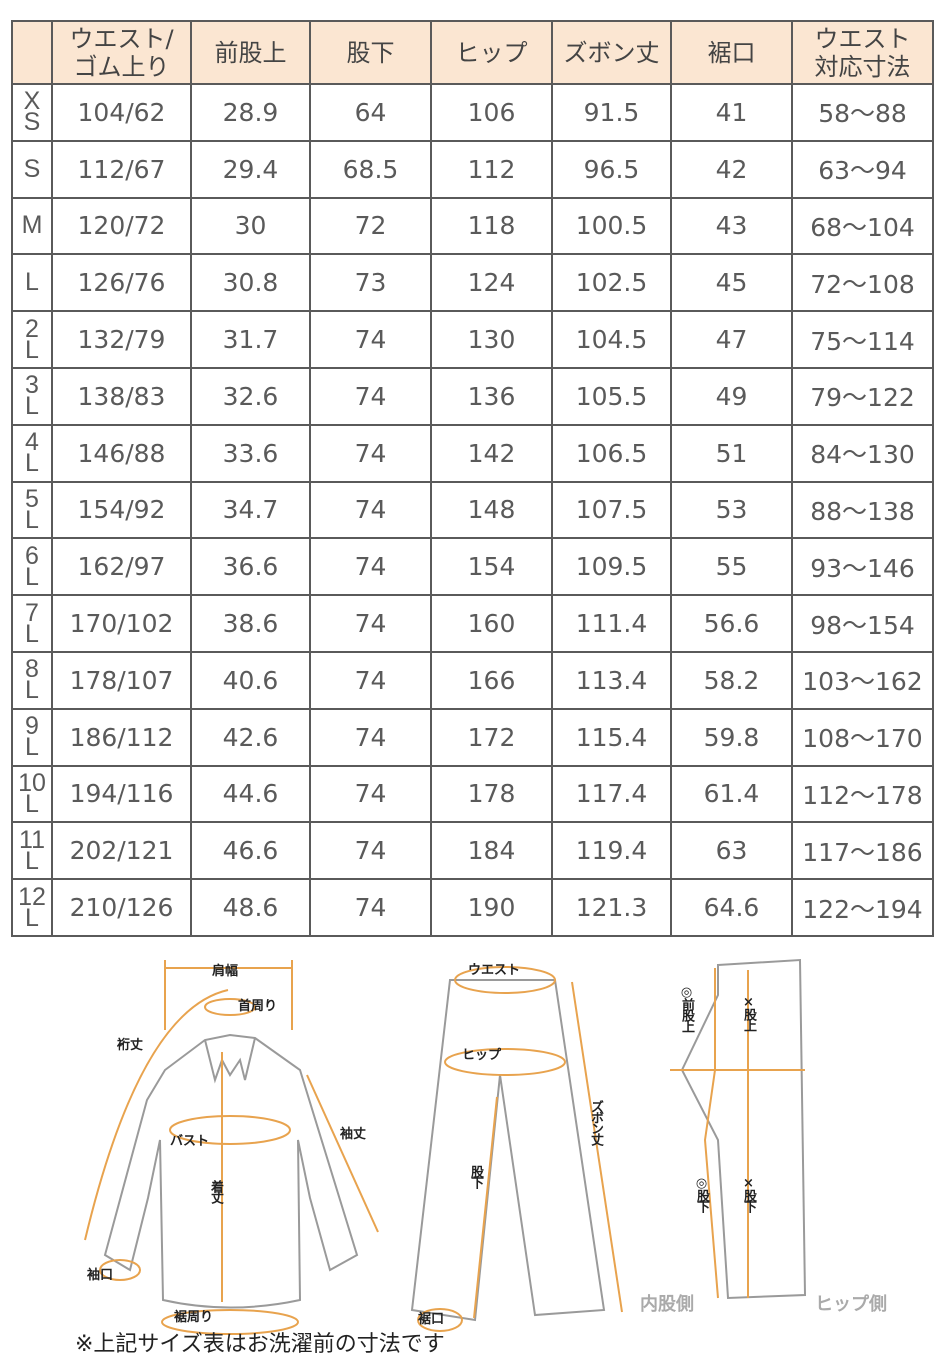  What do you see at coordinates (862, 52) in the screenshot?
I see `header-7: ウエスト 対応寸法` at bounding box center [862, 52].